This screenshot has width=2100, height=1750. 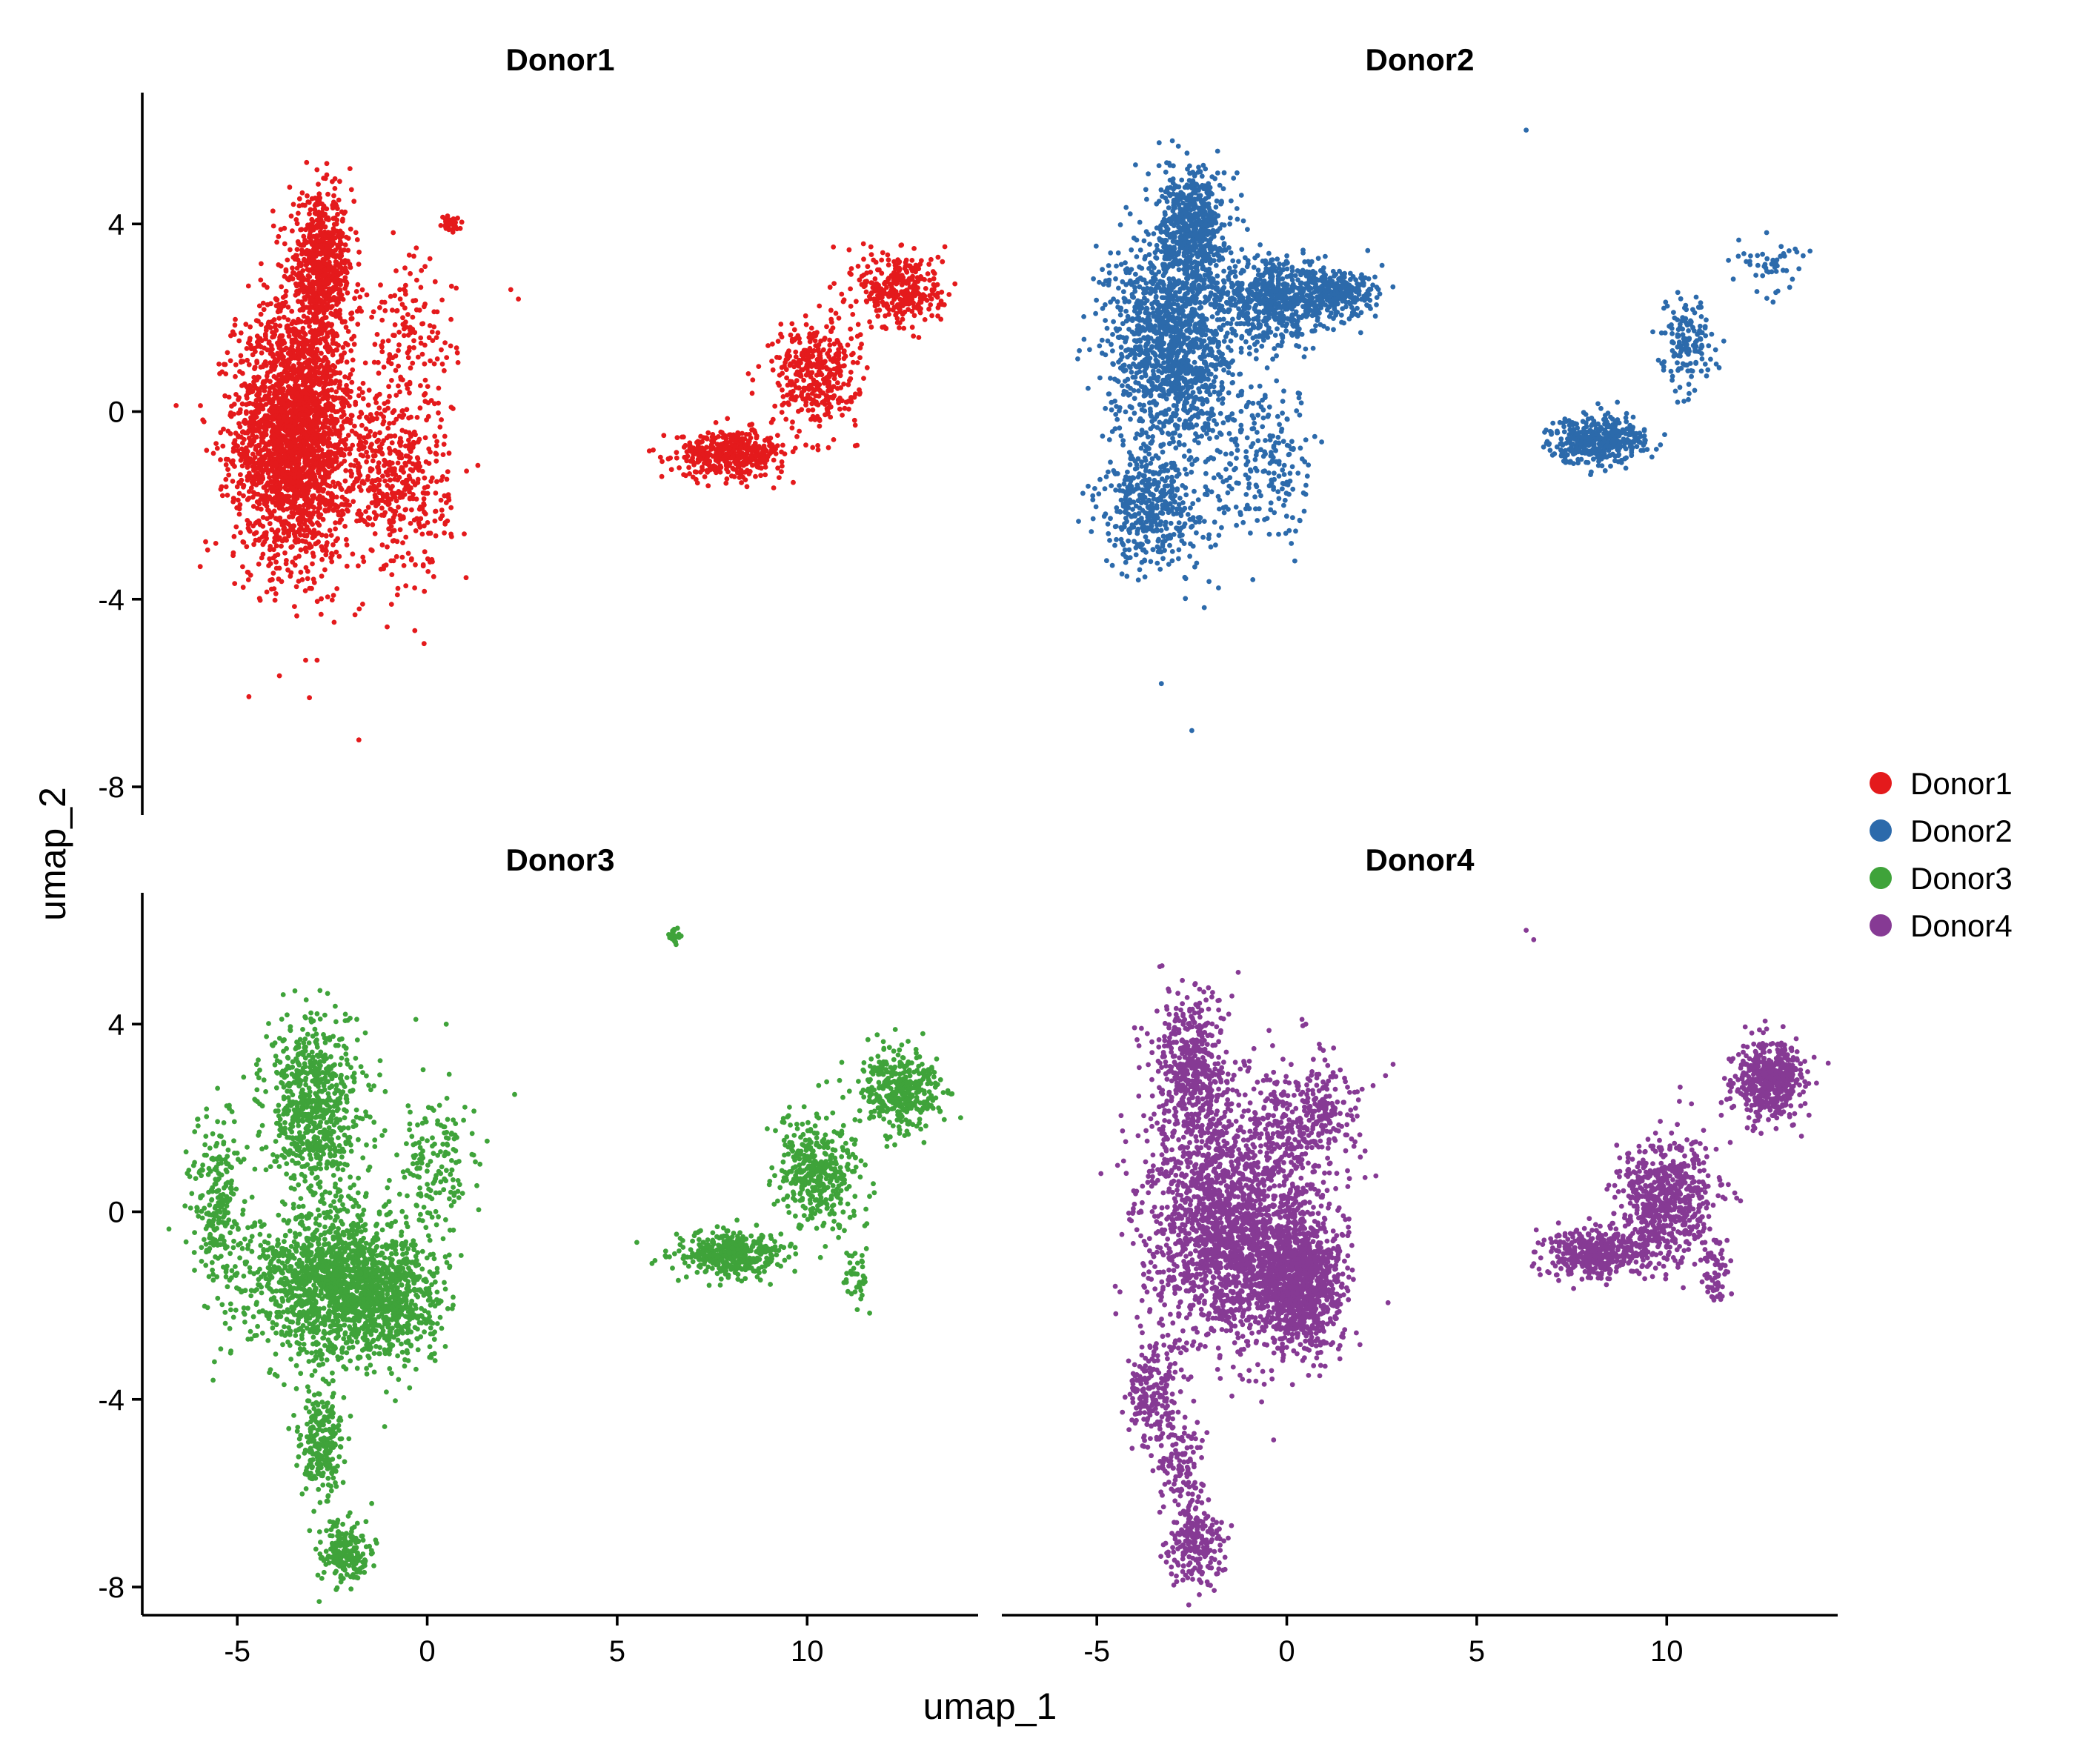 What do you see at coordinates (566, 451) in the screenshot?
I see `scatter-points` at bounding box center [566, 451].